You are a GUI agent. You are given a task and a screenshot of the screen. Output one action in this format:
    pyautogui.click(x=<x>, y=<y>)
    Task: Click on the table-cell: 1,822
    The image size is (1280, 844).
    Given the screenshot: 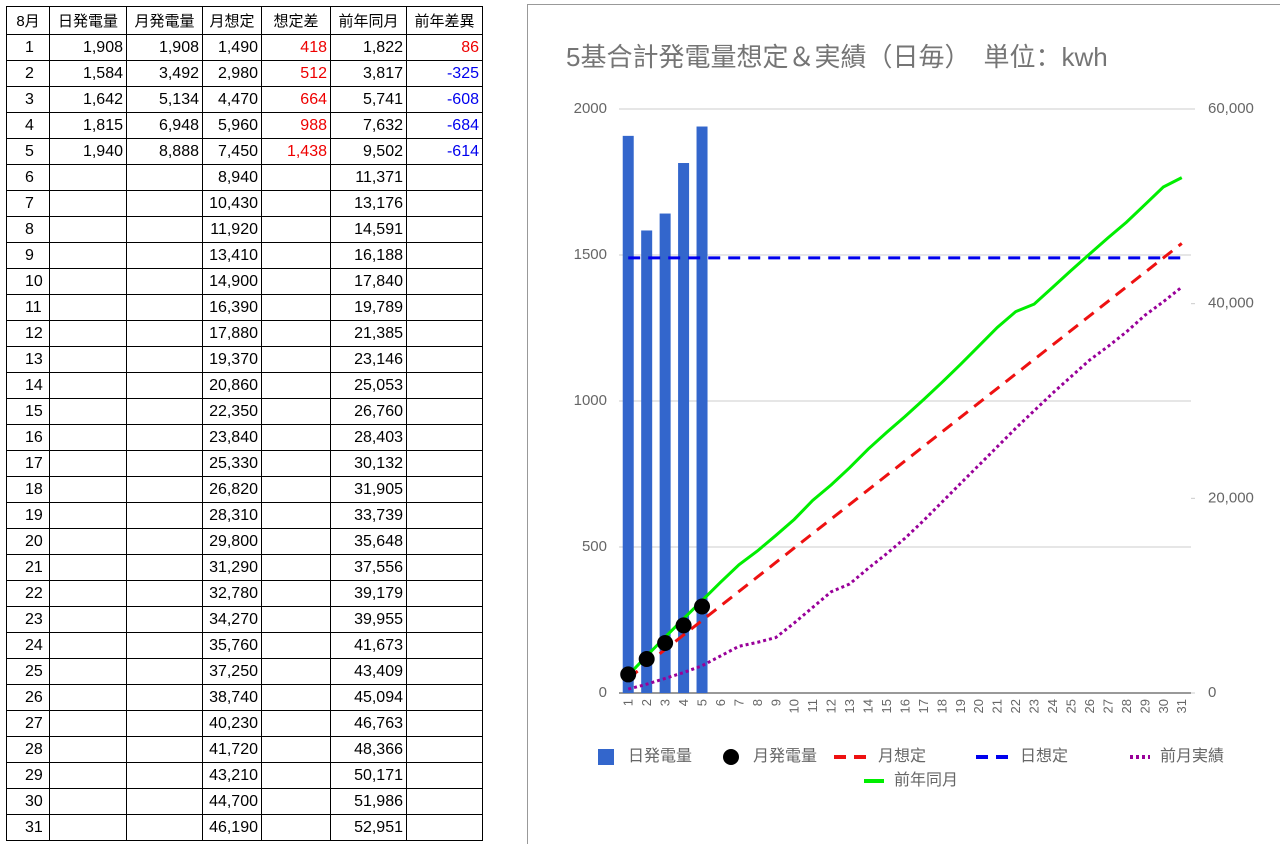 What is the action you would take?
    pyautogui.click(x=368, y=47)
    